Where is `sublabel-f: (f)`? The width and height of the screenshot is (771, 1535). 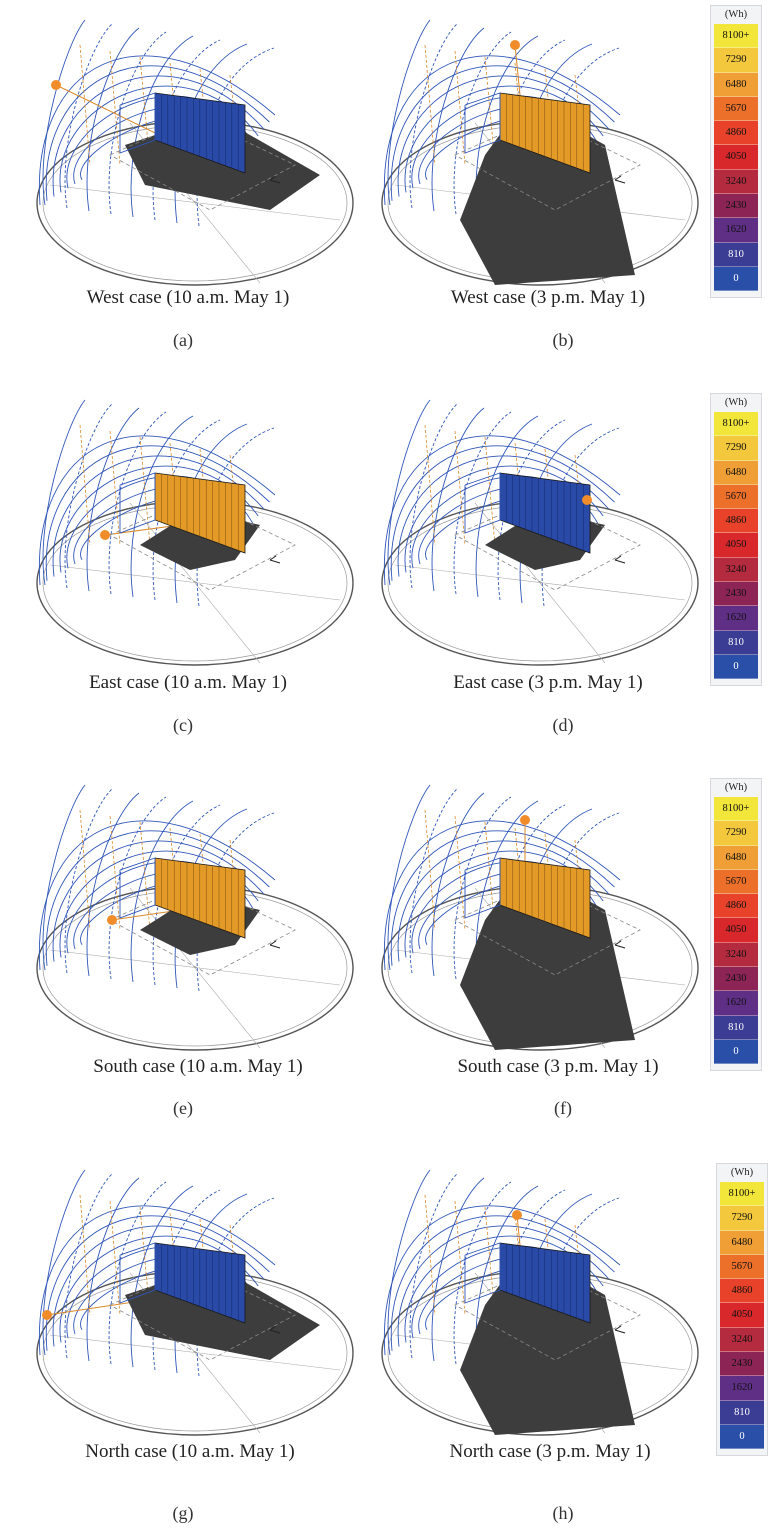 sublabel-f: (f) is located at coordinates (563, 1108).